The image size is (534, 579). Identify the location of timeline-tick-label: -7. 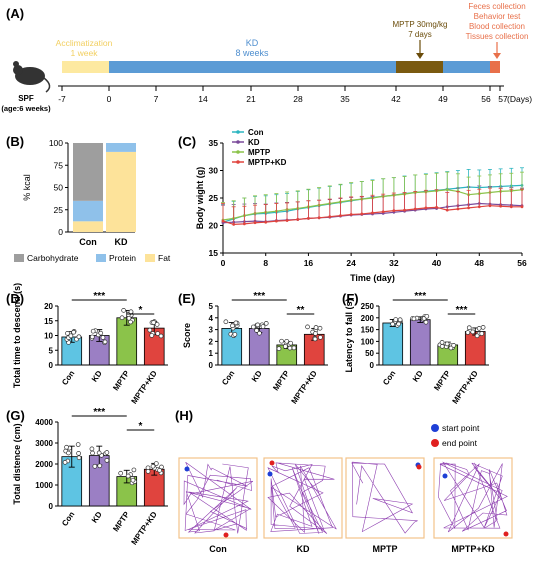
(62, 99).